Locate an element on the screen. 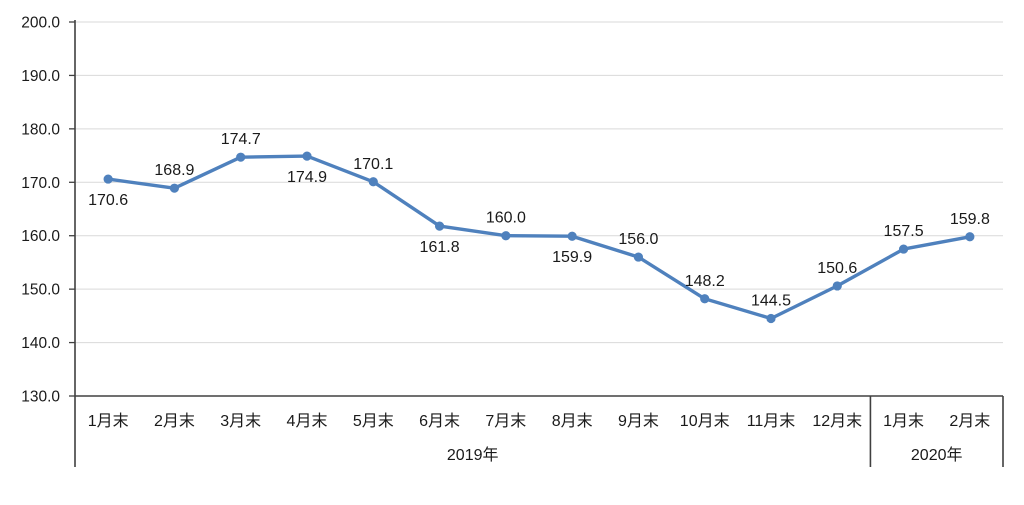 The image size is (1024, 505). category-label: 12月末 is located at coordinates (837, 421).